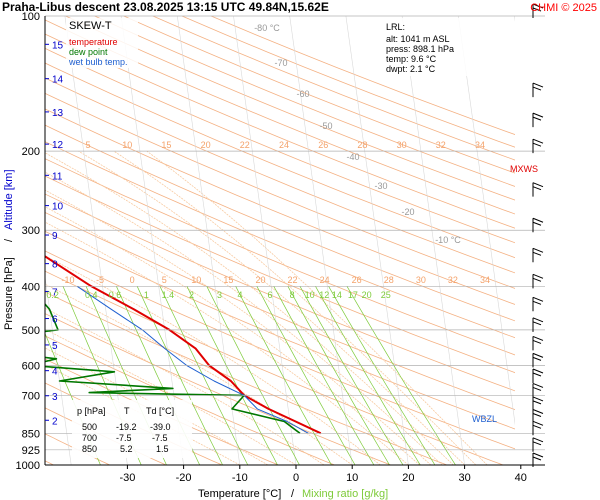 The width and height of the screenshot is (600, 500). Describe the element at coordinates (411, 59) in the screenshot. I see `lrl-temp: temp: 9.6 °C` at that location.